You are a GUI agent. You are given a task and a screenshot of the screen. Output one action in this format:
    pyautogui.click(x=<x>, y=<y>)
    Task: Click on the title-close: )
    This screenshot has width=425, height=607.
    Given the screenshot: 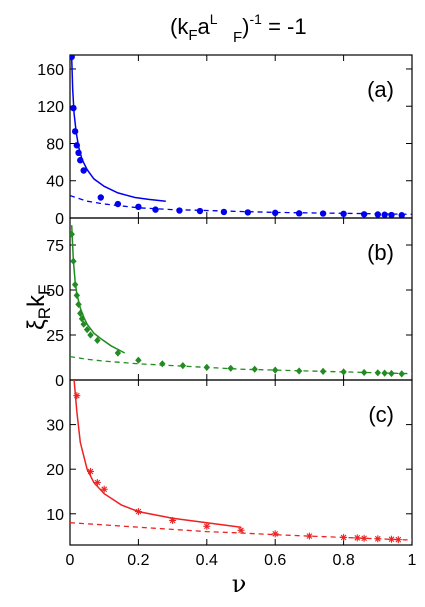 What is the action you would take?
    pyautogui.click(x=245, y=26)
    